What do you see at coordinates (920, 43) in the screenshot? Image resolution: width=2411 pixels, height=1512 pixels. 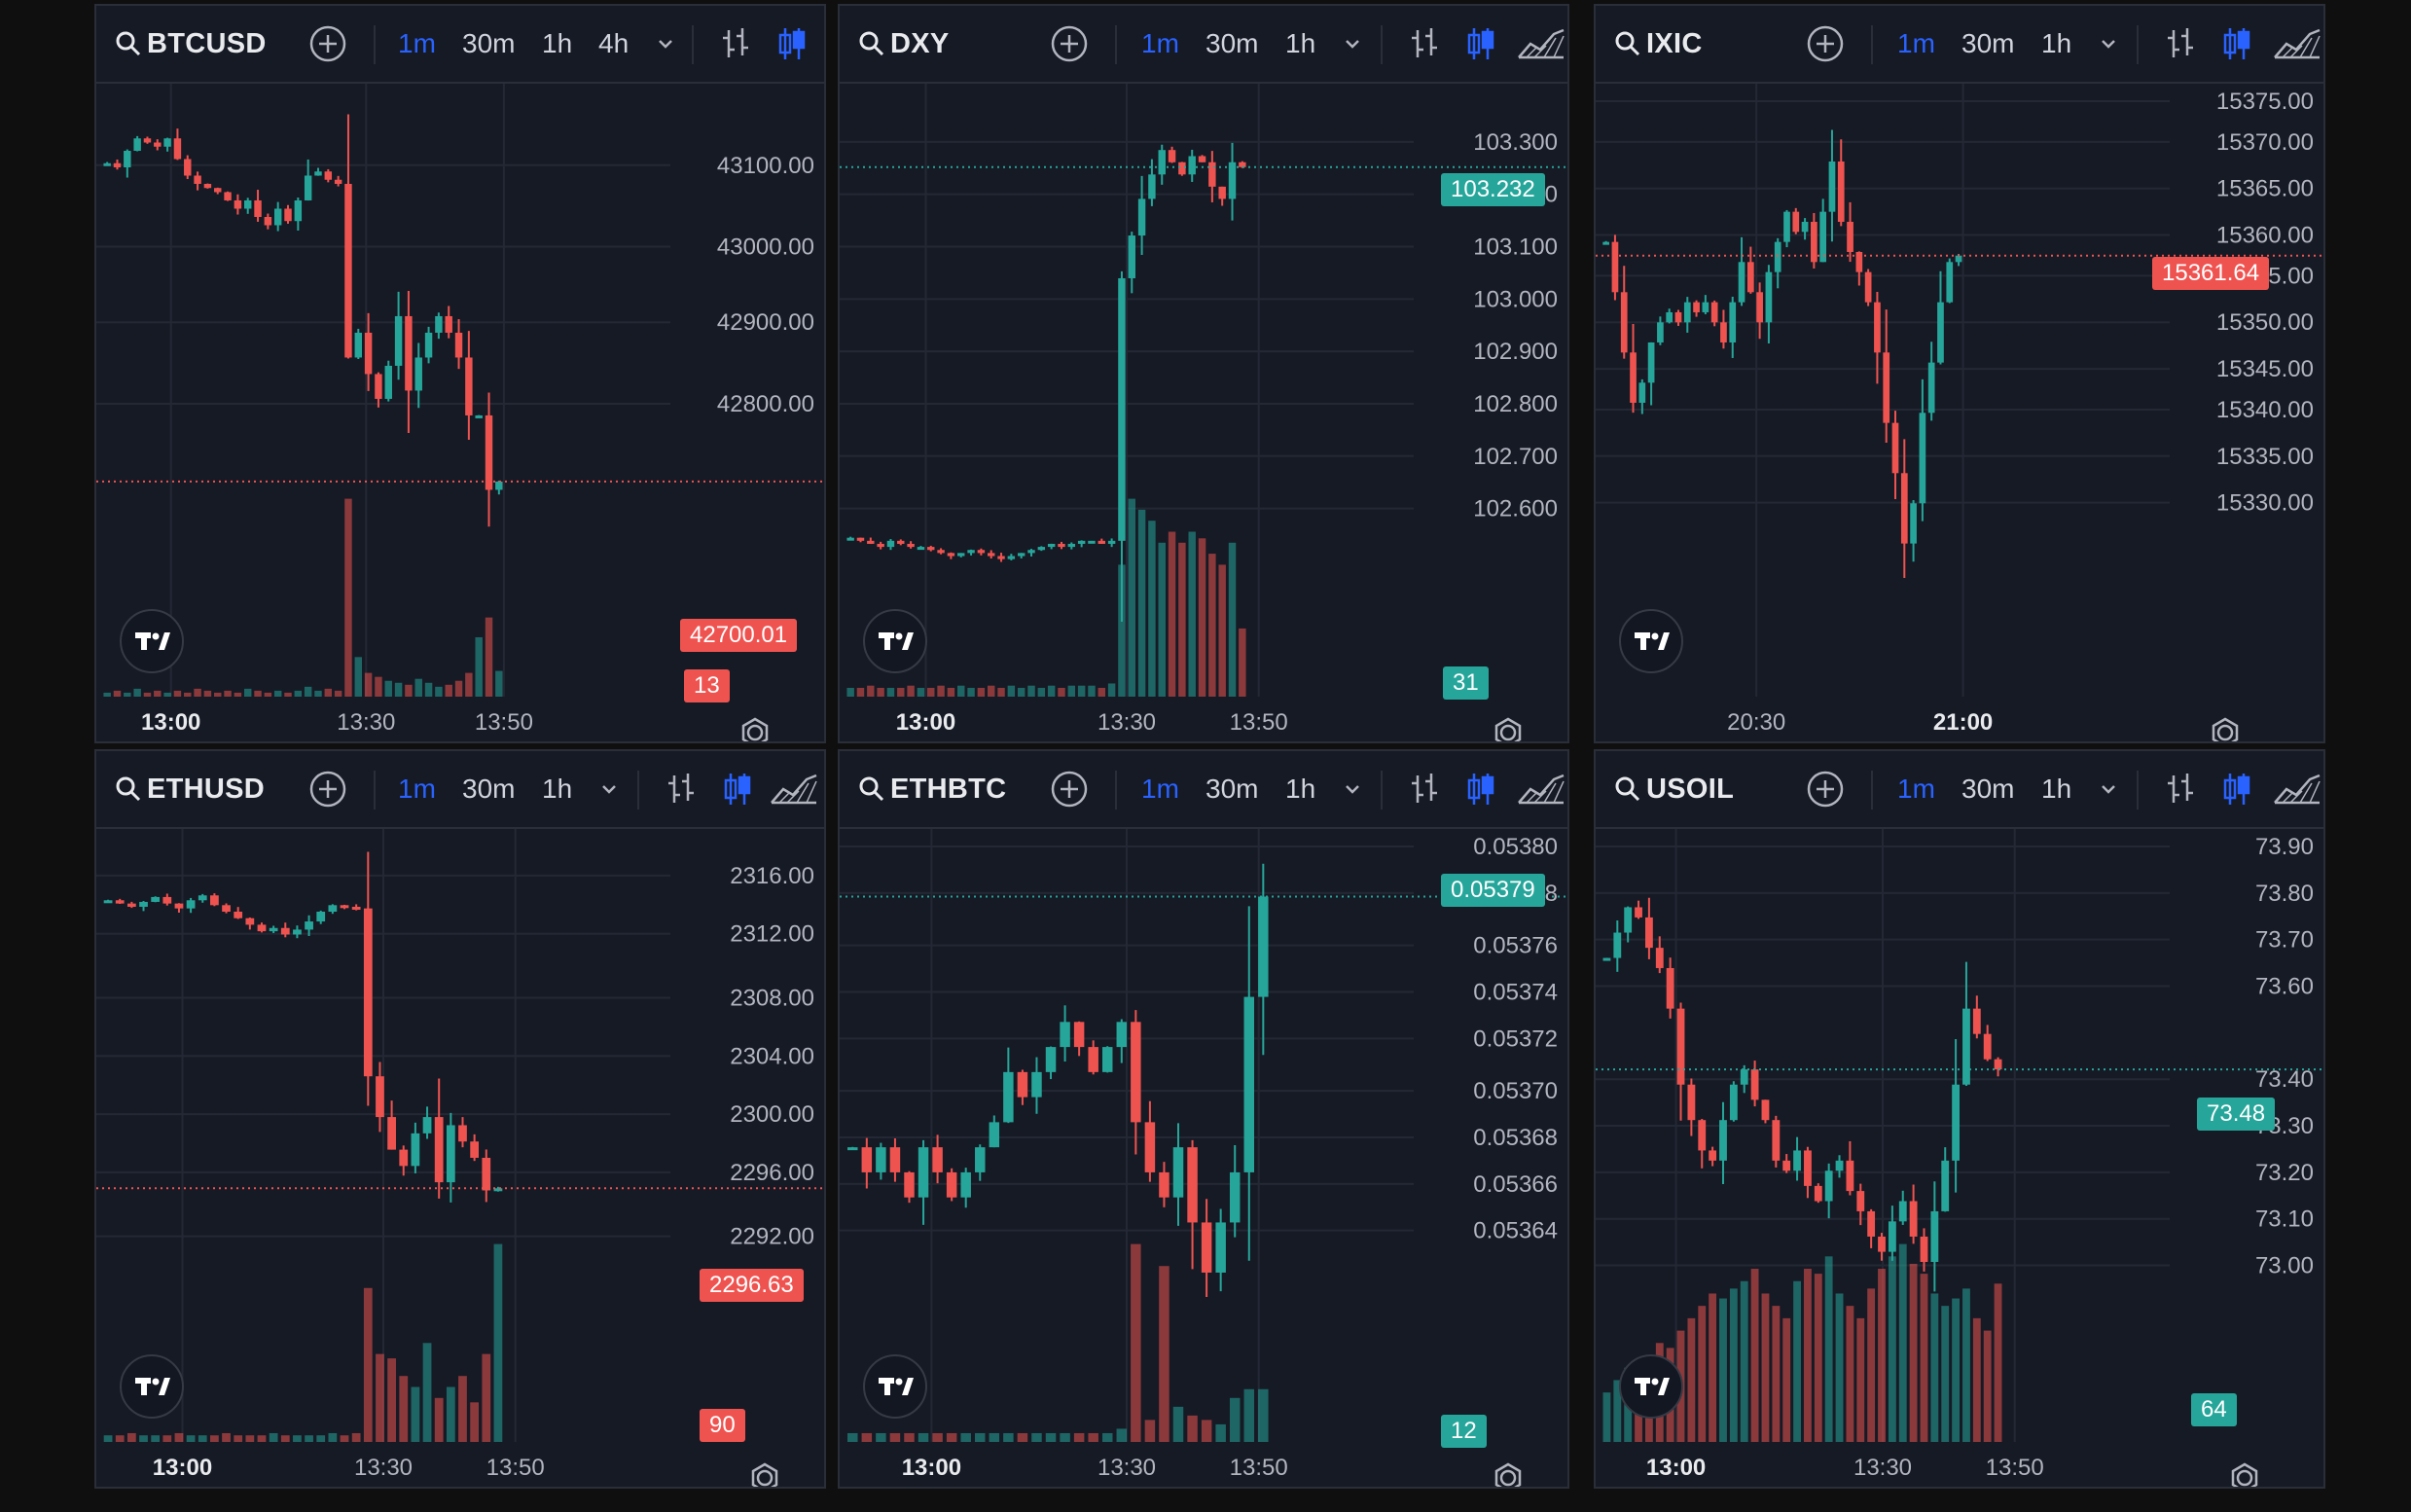 I see `symbol-name: DXY` at bounding box center [920, 43].